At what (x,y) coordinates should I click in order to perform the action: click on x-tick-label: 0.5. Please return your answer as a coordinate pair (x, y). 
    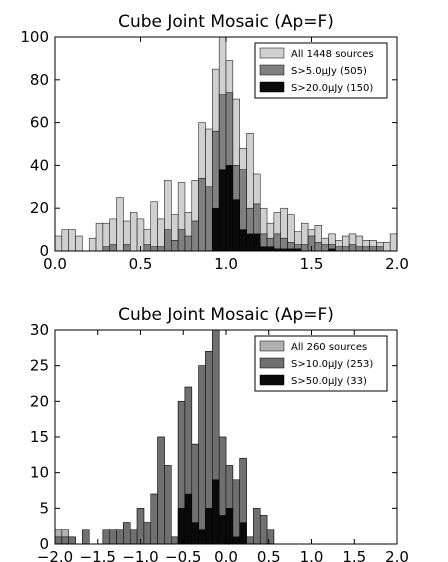
    Looking at the image, I should click on (269, 555).